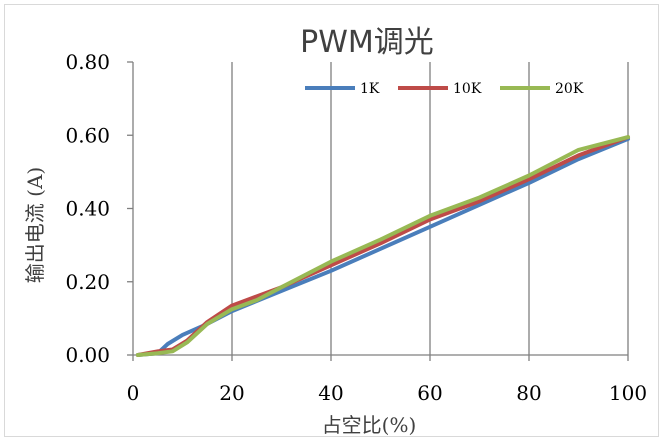 The width and height of the screenshot is (665, 443). Describe the element at coordinates (87, 135) in the screenshot. I see `y-tick-label: 0.60` at that location.